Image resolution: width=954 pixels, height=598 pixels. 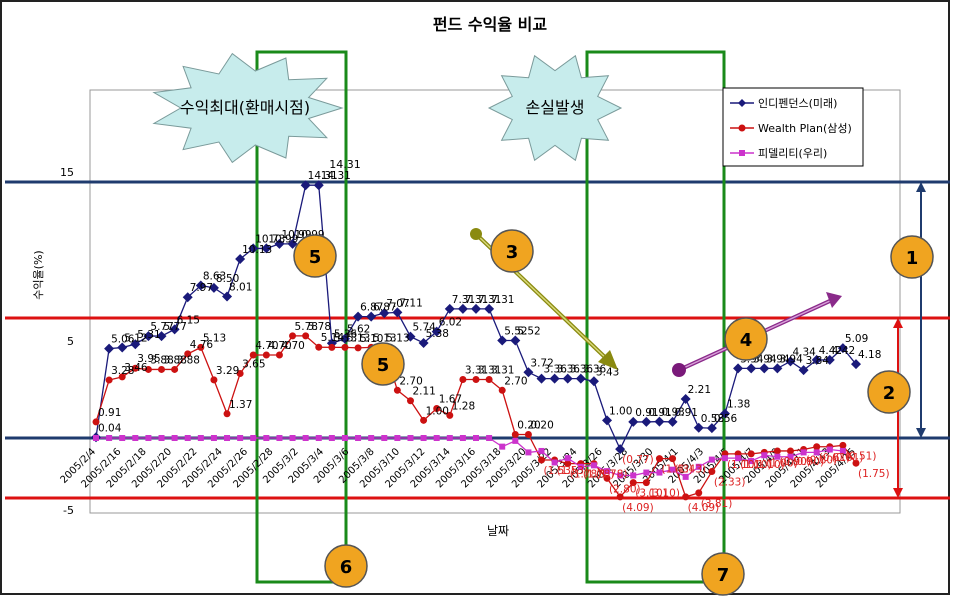 What do you see at coordinates (463, 300) in the screenshot?
I see `data-label: 7.31` at bounding box center [463, 300].